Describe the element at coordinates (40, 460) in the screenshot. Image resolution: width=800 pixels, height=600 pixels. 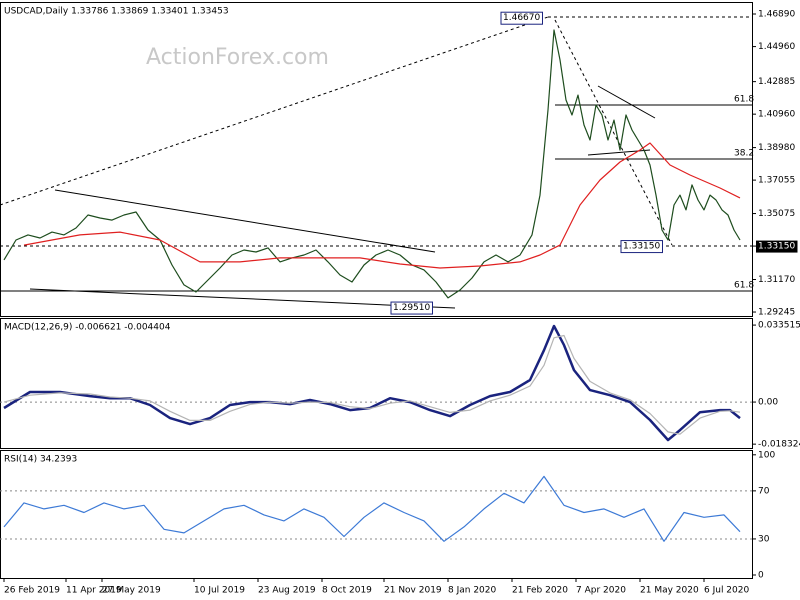
I see `panel-title: RSI(14) 34.2393` at that location.